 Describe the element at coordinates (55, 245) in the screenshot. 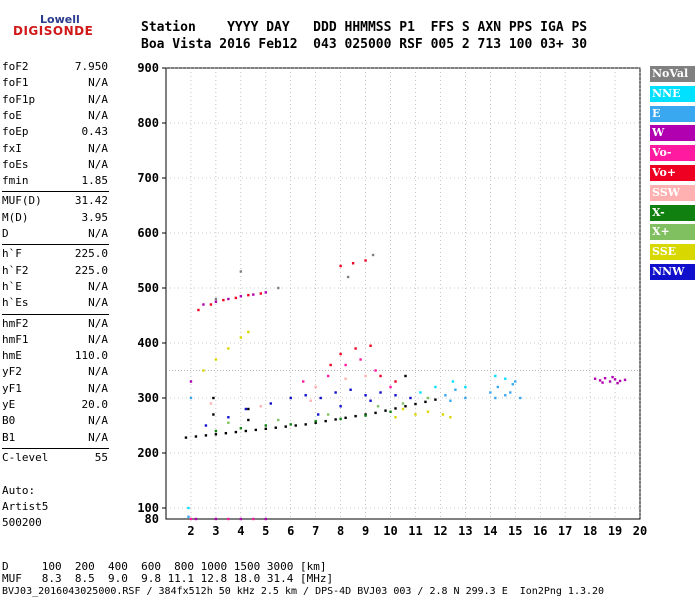

I see `param-separator` at that location.